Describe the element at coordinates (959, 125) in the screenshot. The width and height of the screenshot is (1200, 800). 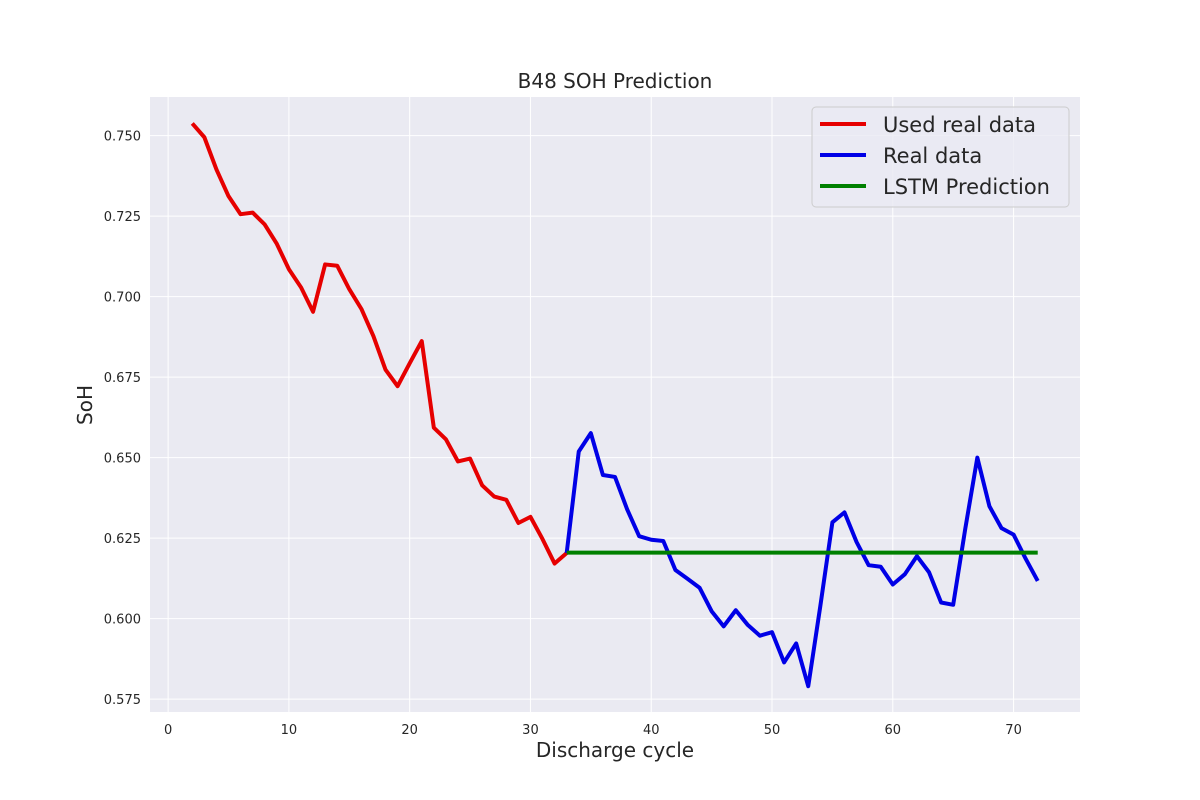
I see `legend-label-used-real-data: Used real data` at that location.